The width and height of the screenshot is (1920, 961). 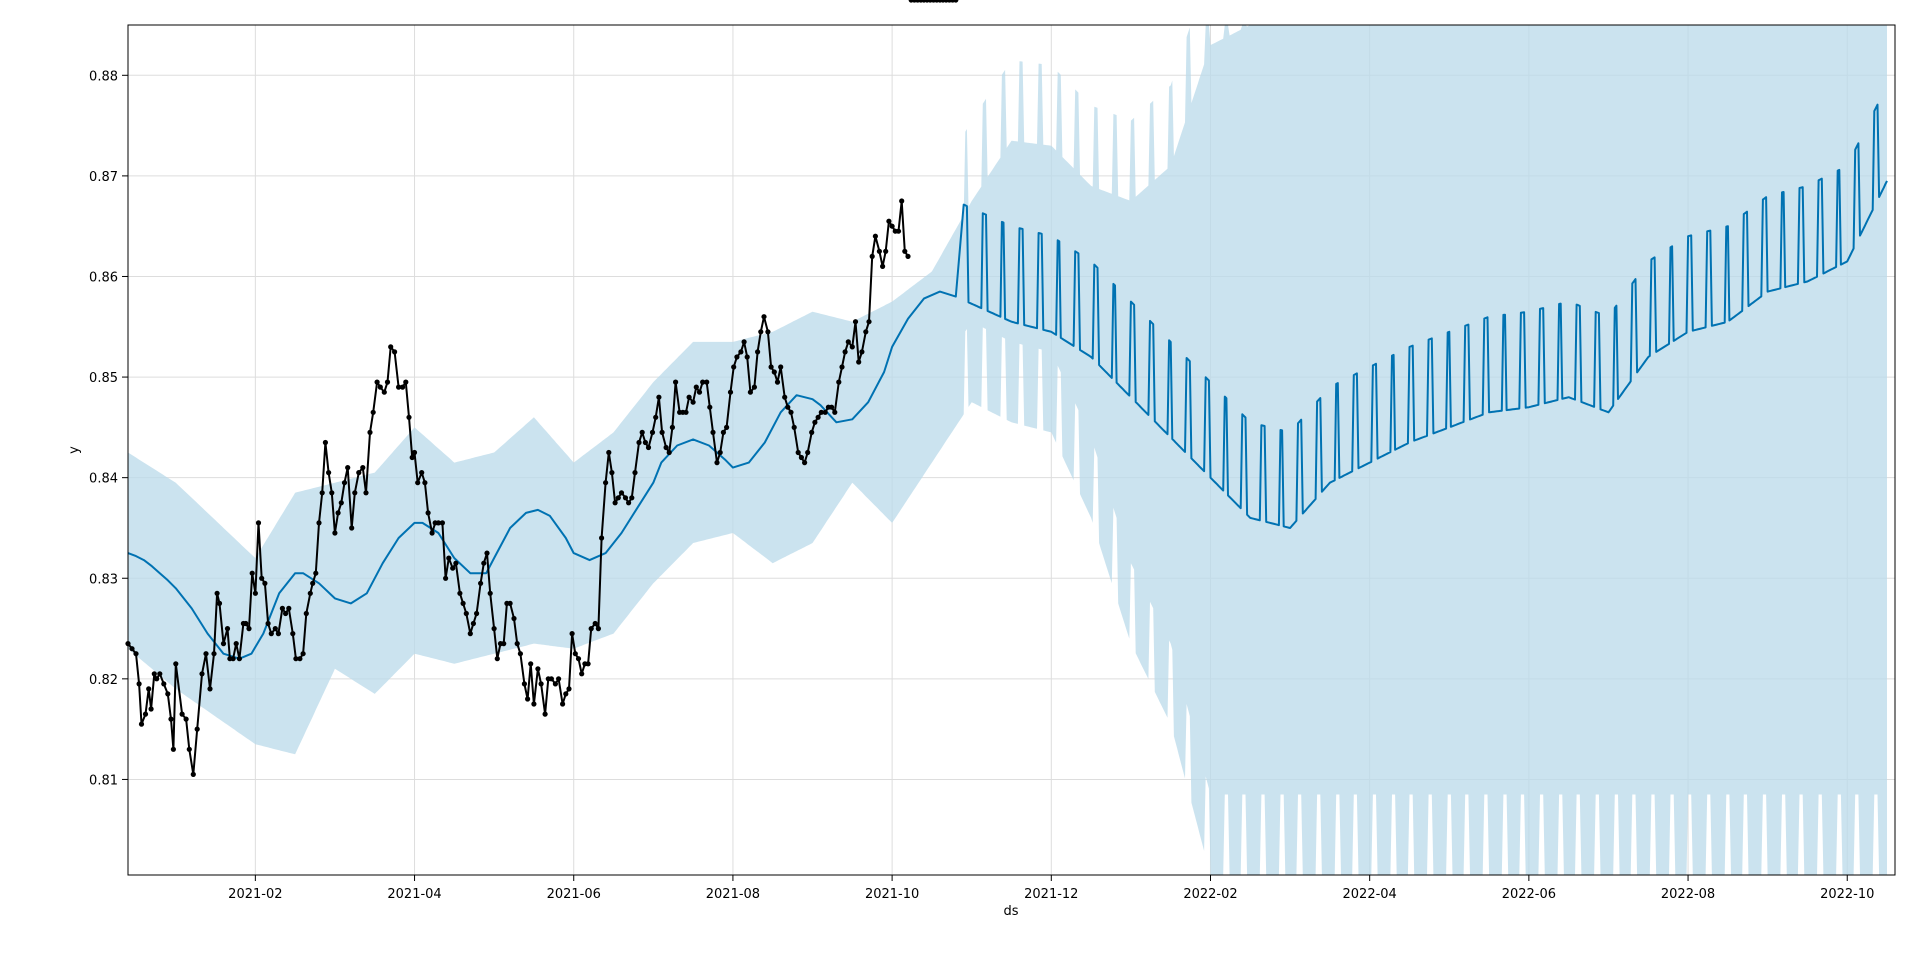 I want to click on x-tick-label: 2021-12, so click(x=1051, y=894).